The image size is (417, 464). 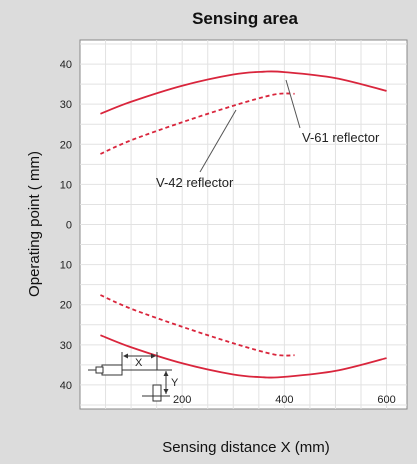 I want to click on inset-x-arrowhead-left, so click(x=125, y=356).